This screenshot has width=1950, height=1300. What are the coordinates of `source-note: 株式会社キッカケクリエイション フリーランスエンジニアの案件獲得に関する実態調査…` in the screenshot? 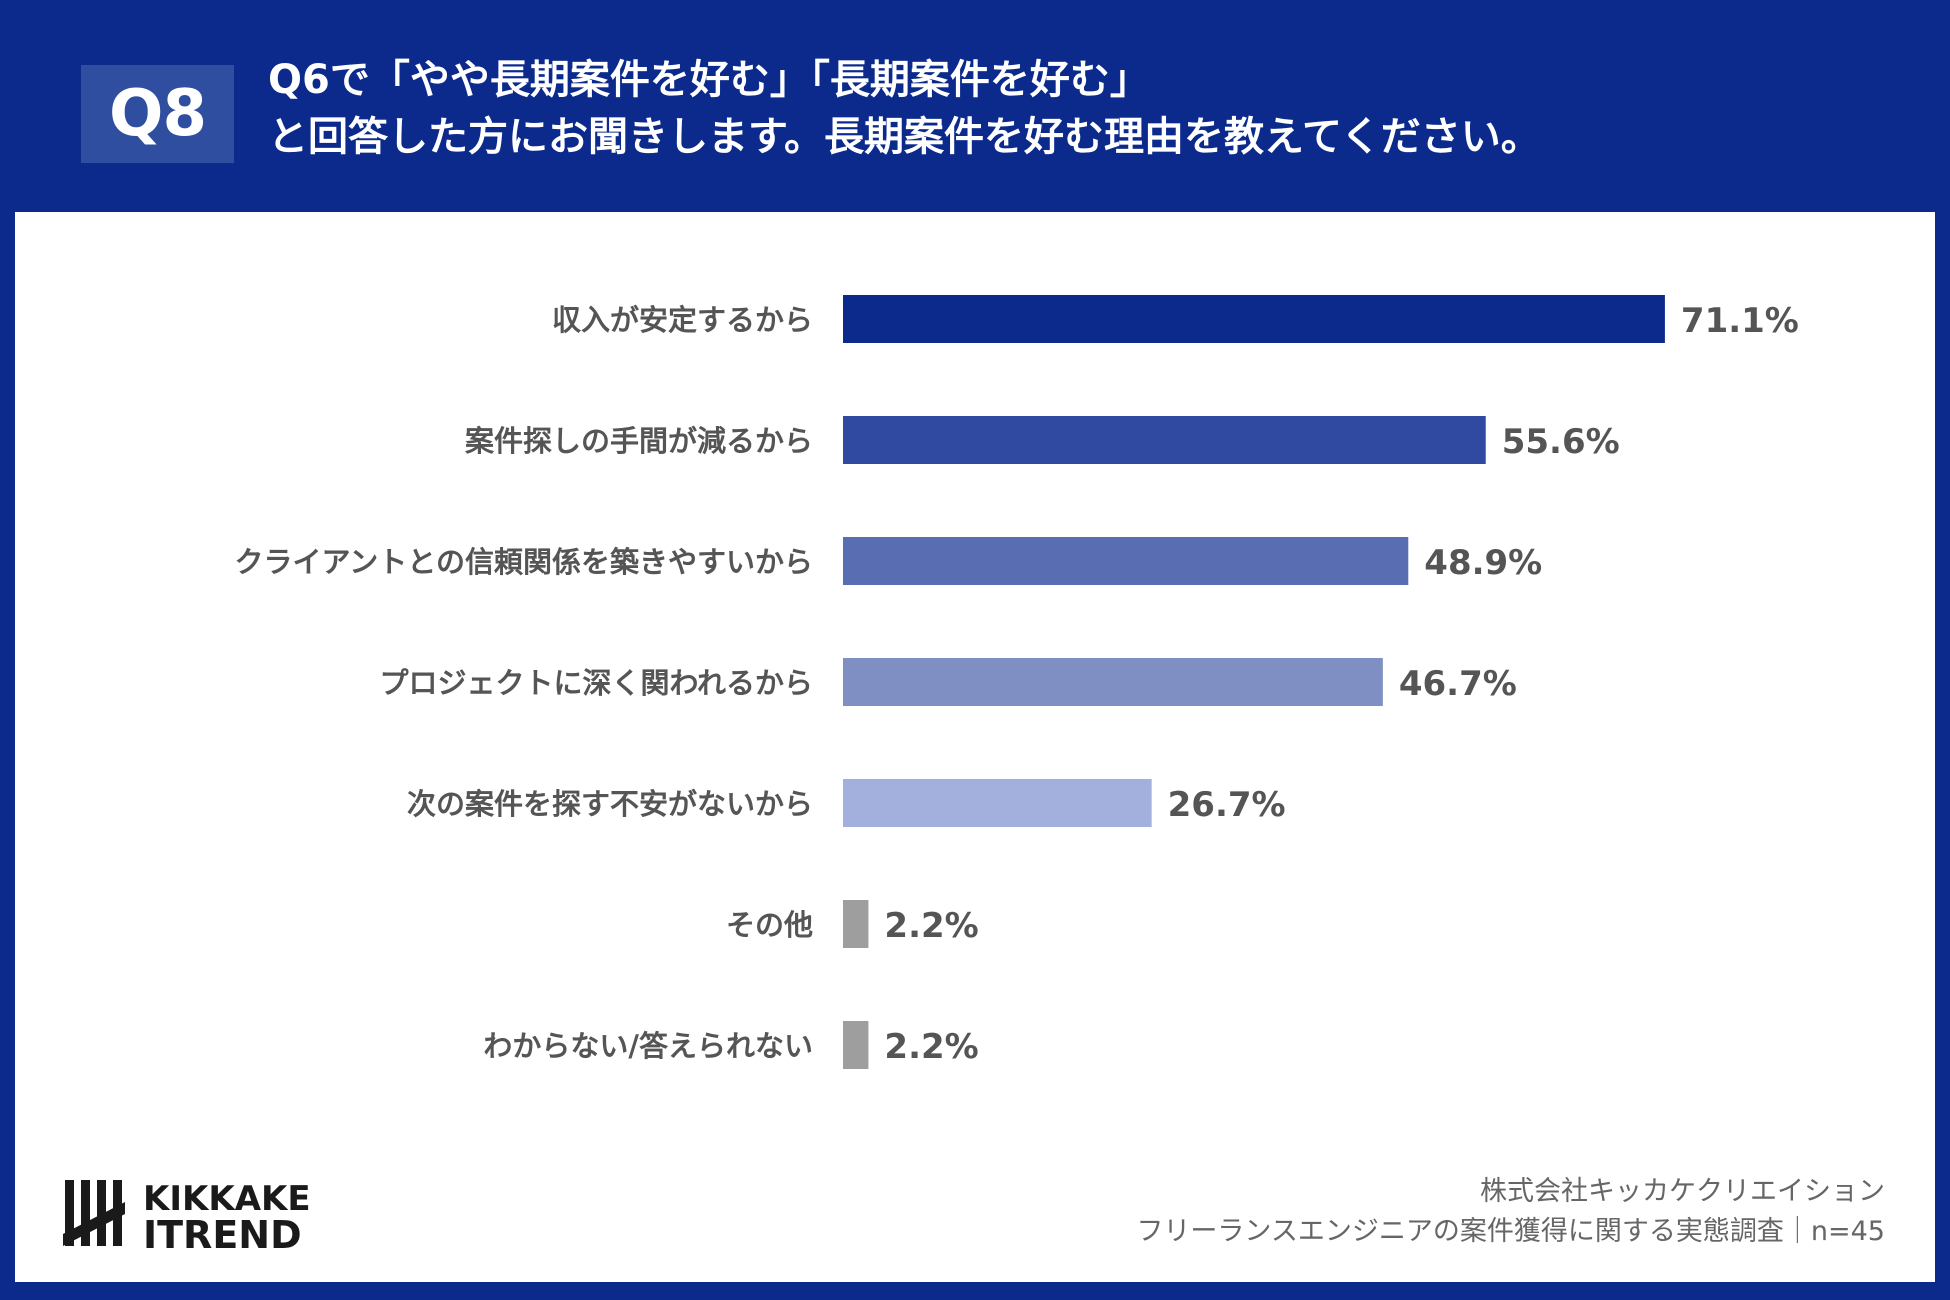 It's located at (1510, 1212).